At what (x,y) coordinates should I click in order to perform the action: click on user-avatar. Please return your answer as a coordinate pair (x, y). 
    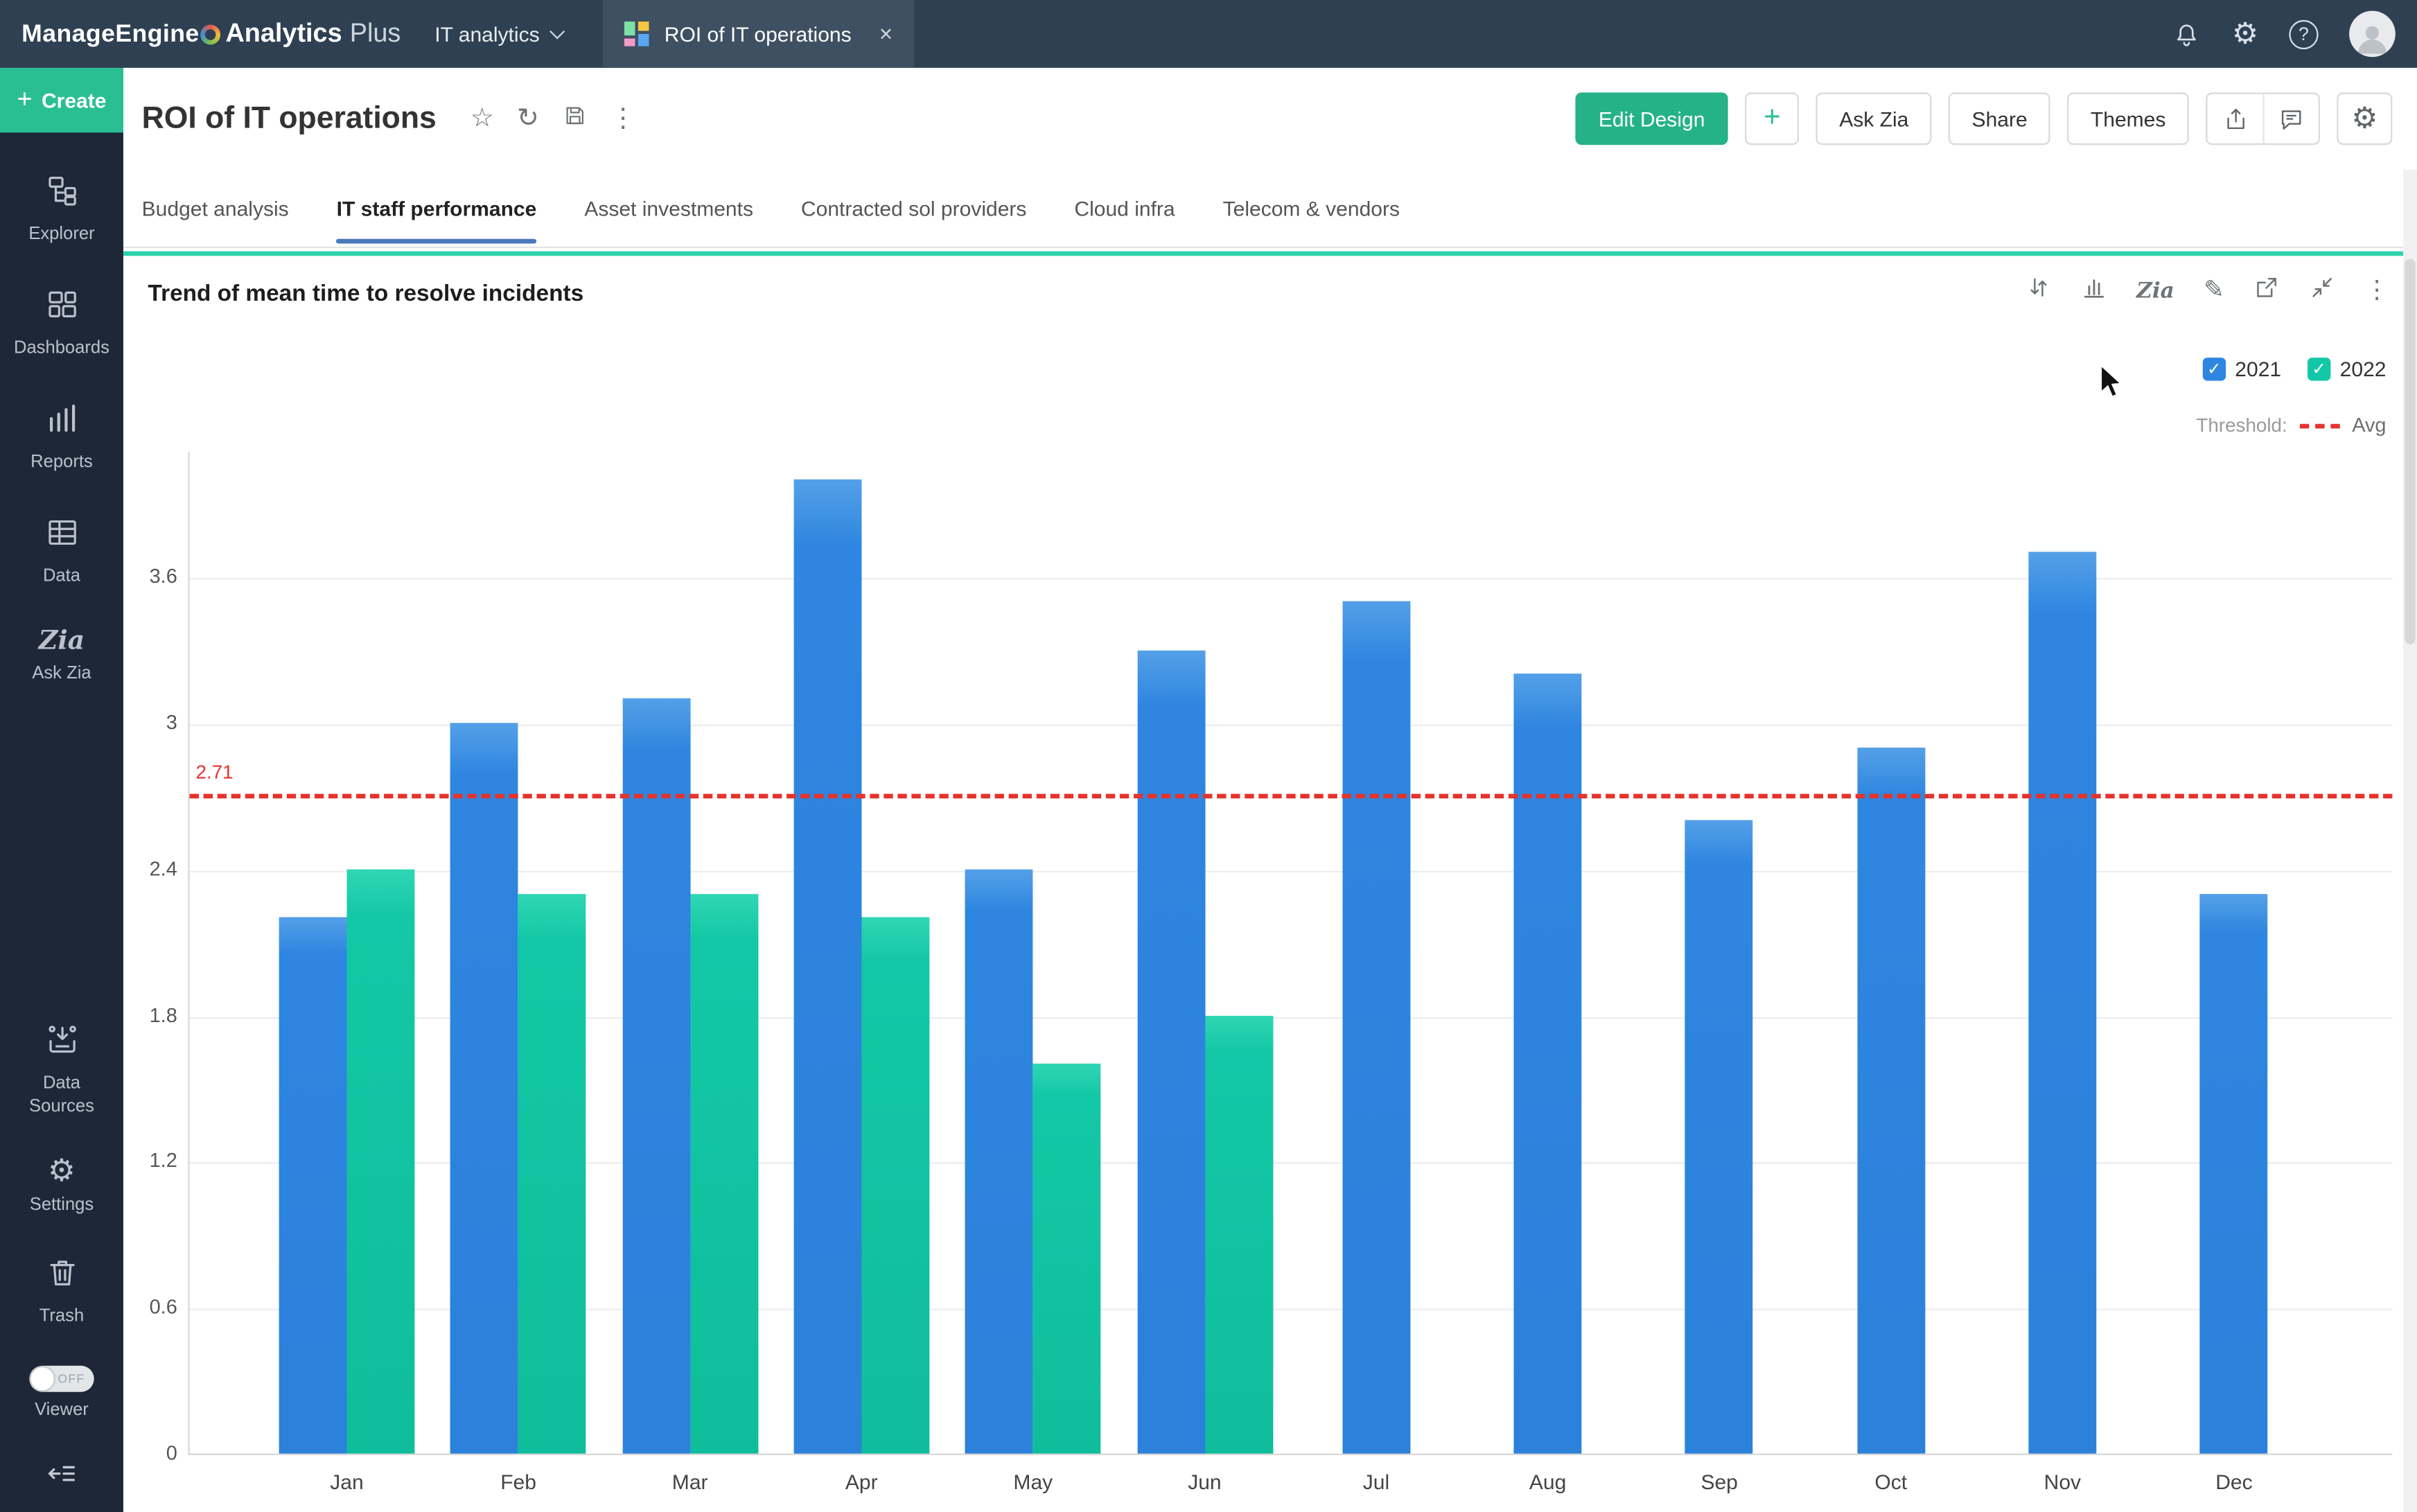
    Looking at the image, I should click on (2372, 34).